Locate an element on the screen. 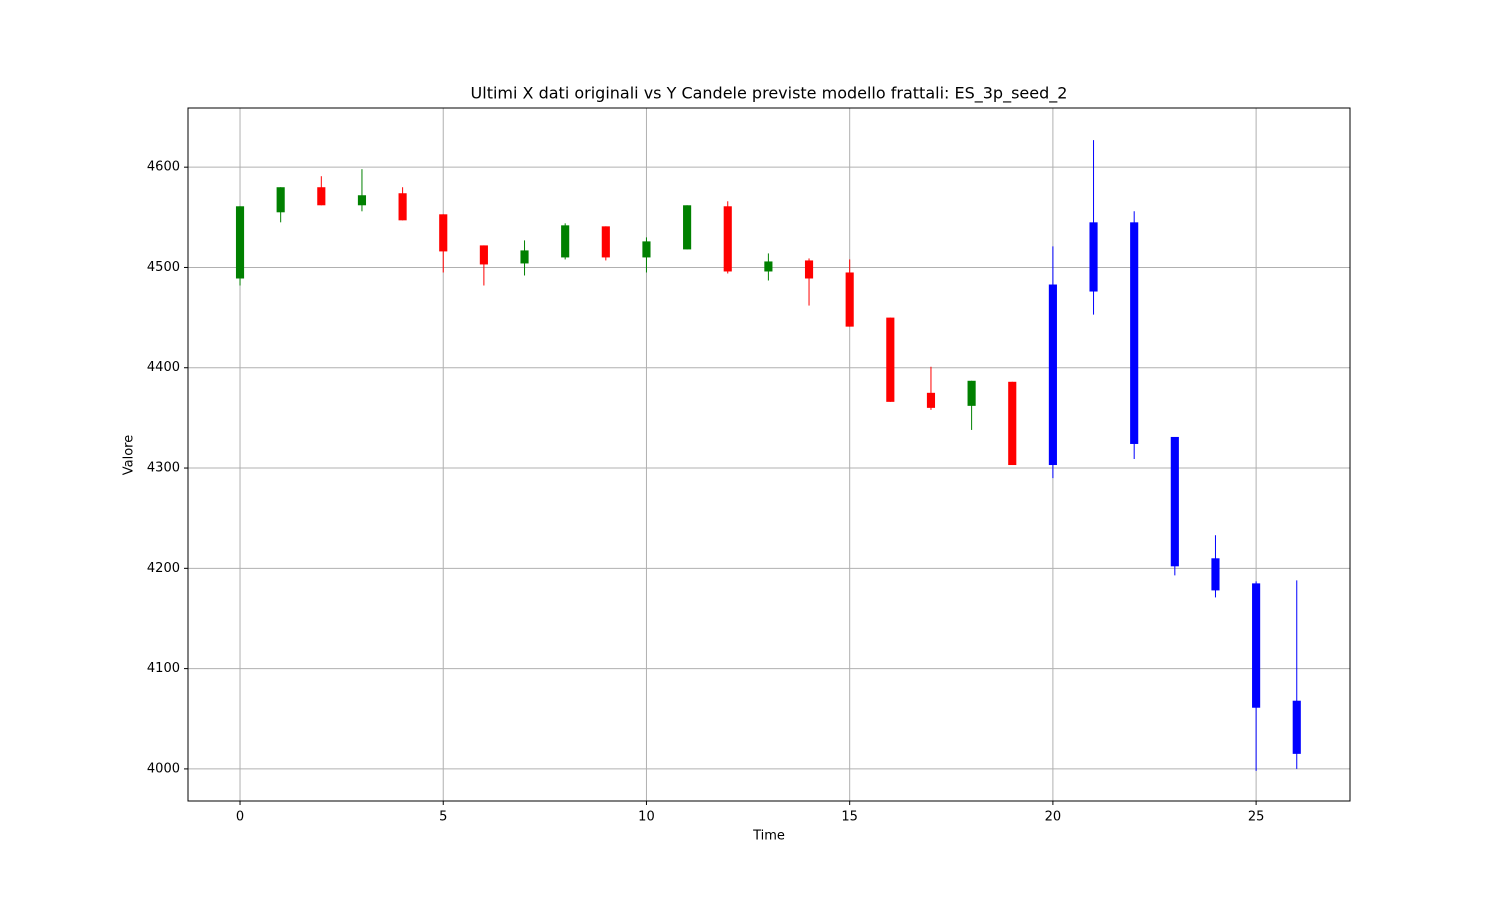  x-tick-label: 0 is located at coordinates (240, 817).